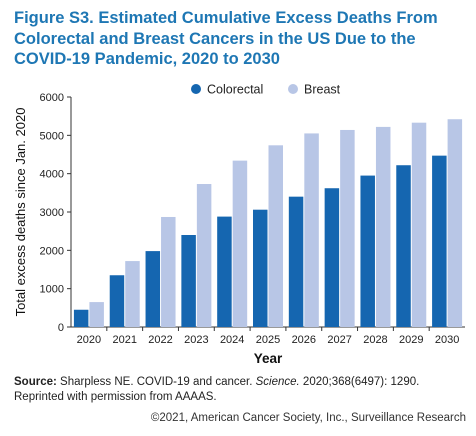 This screenshot has height=436, width=476. I want to click on bar-breast-2024, so click(240, 243).